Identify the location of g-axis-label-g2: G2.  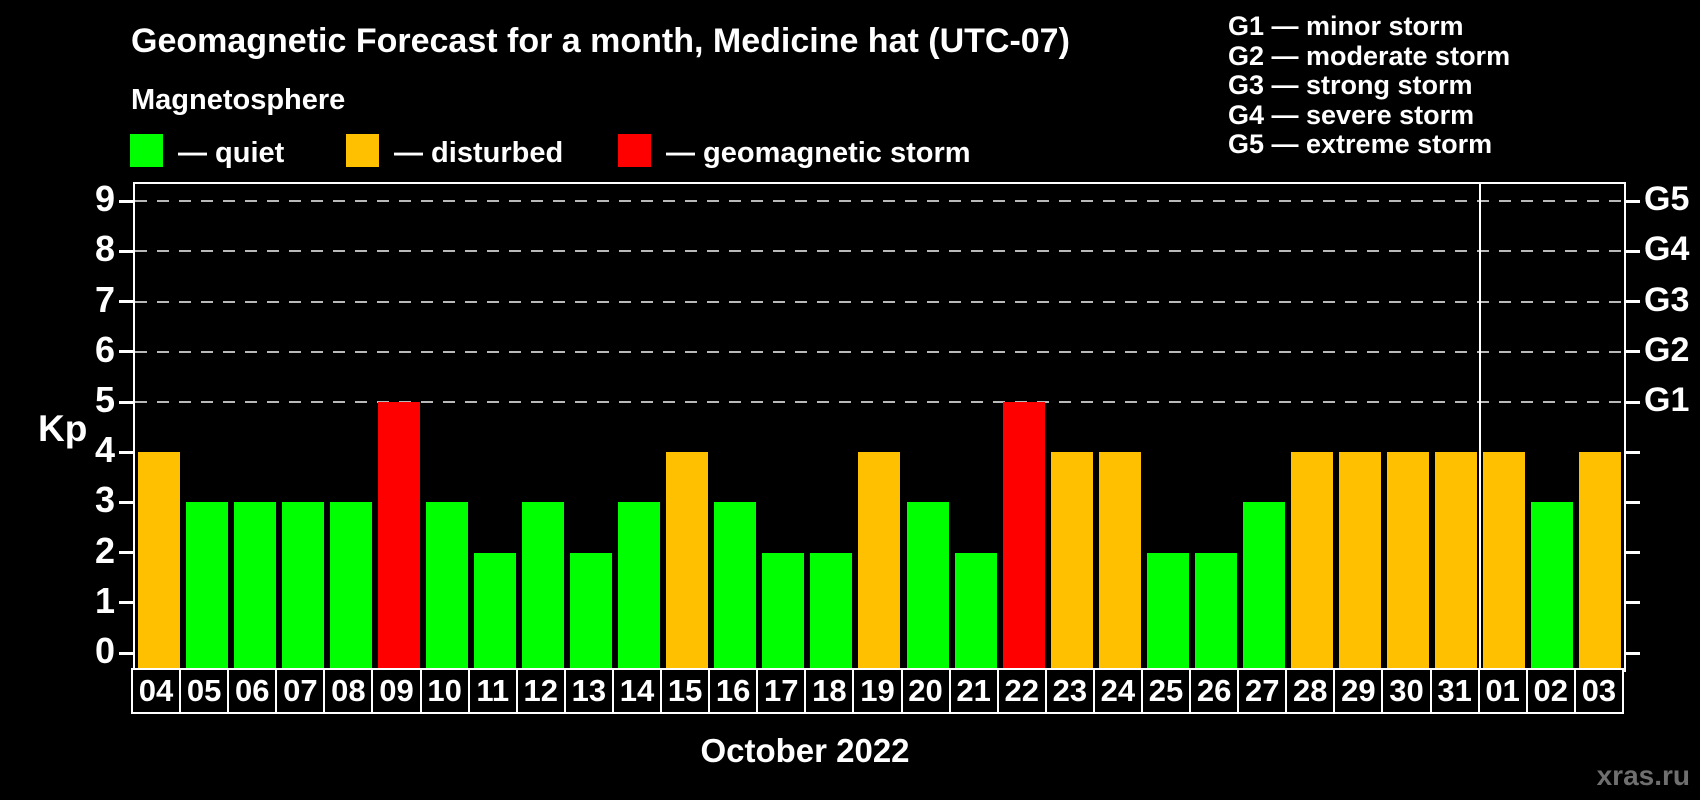
(1667, 349).